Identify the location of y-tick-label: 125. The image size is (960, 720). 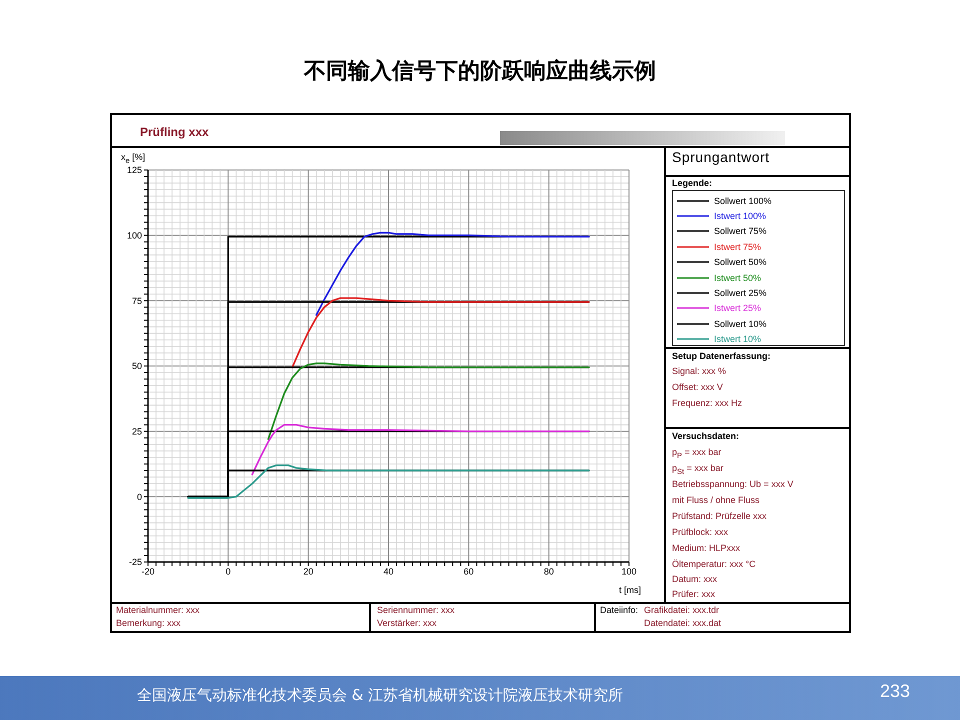
(134, 170).